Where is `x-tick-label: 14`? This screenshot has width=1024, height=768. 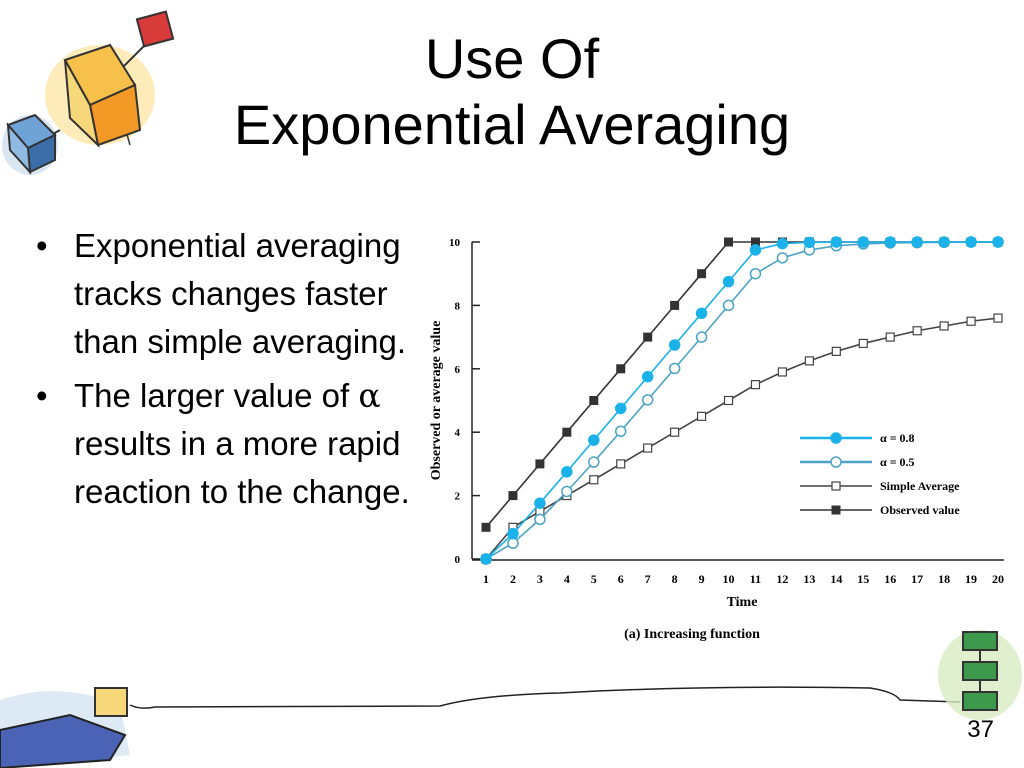
x-tick-label: 14 is located at coordinates (836, 579).